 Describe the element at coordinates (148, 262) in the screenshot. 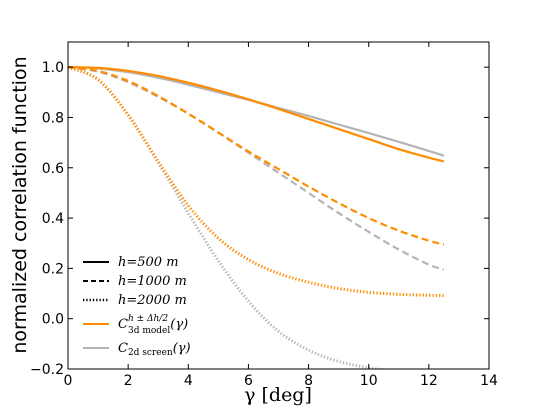

I see `legend-label: h=500 m` at that location.